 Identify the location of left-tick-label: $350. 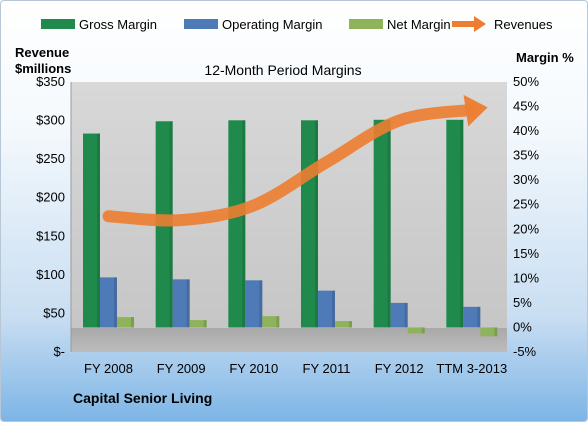
(50, 81).